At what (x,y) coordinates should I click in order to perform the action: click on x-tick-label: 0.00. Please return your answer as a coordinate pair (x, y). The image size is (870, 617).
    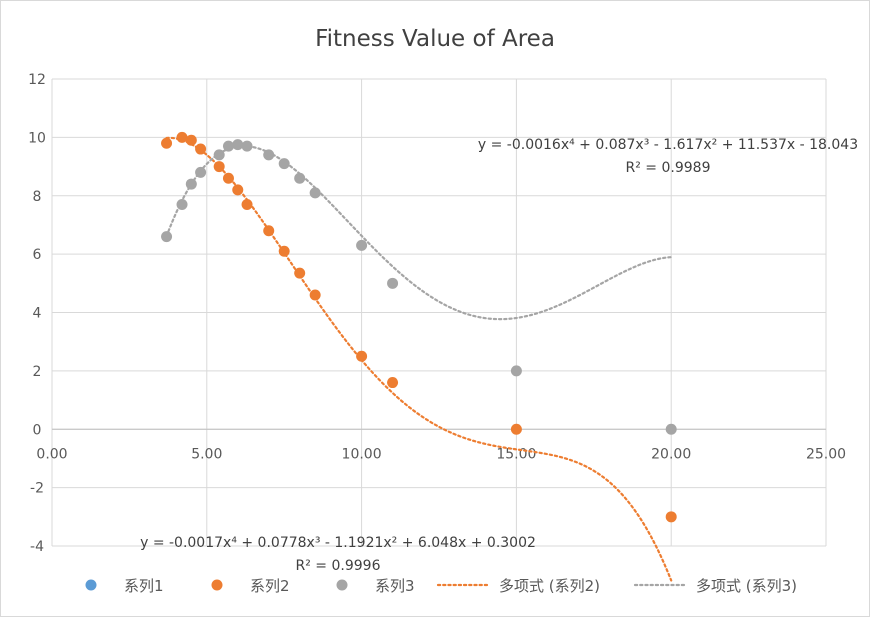
    Looking at the image, I should click on (51, 454).